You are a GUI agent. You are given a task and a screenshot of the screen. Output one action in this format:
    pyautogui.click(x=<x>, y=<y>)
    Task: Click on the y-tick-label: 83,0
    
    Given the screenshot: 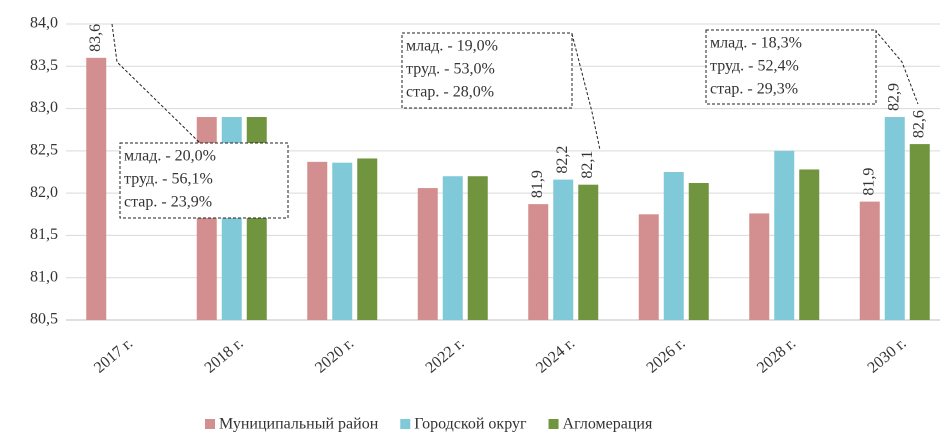 What is the action you would take?
    pyautogui.click(x=44, y=107)
    